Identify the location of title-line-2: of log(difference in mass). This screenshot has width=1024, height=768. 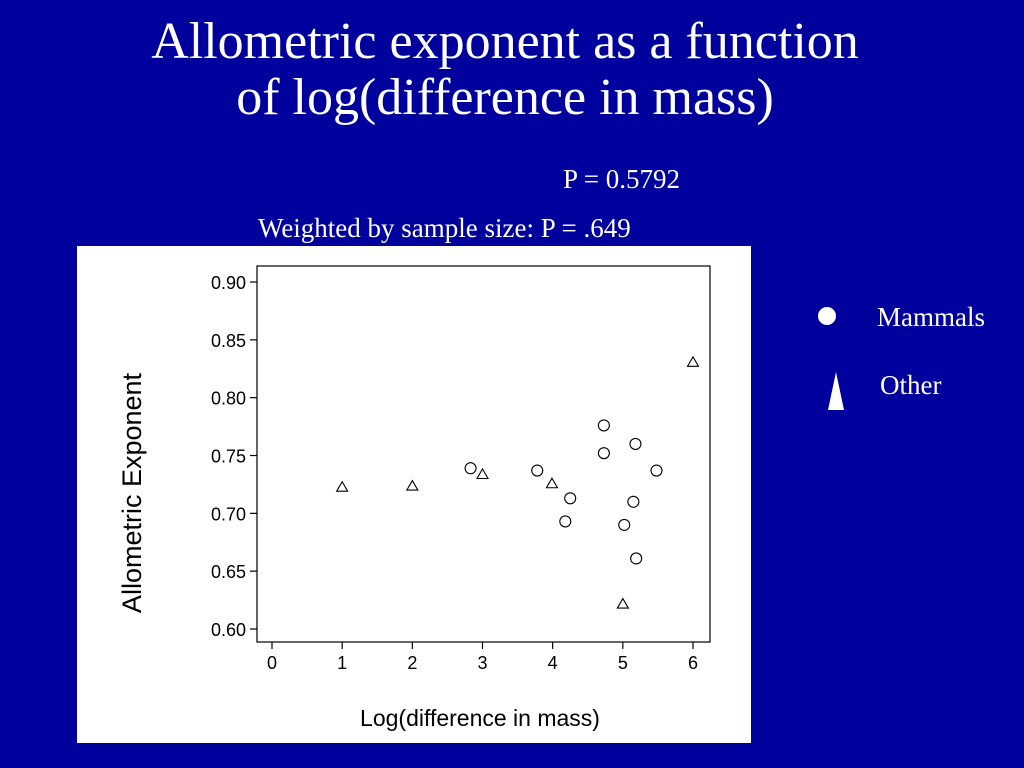
(505, 97).